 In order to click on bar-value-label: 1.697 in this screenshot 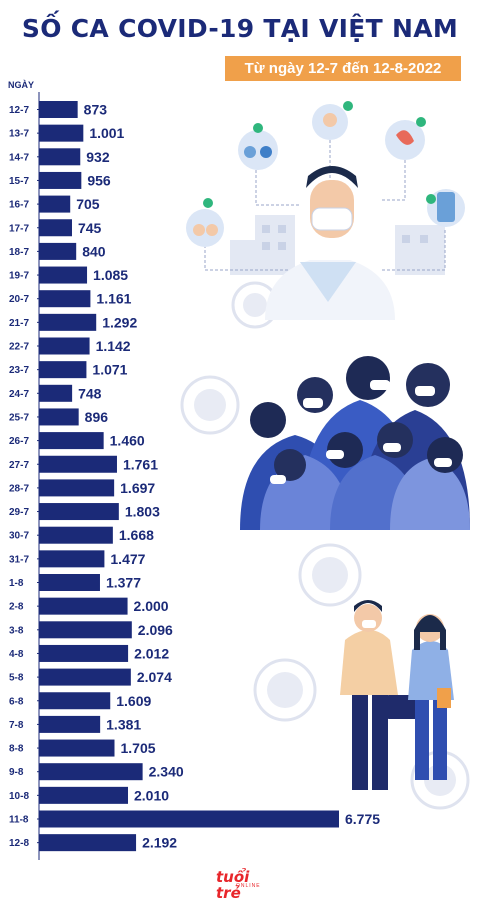, I will do `click(137, 488)`.